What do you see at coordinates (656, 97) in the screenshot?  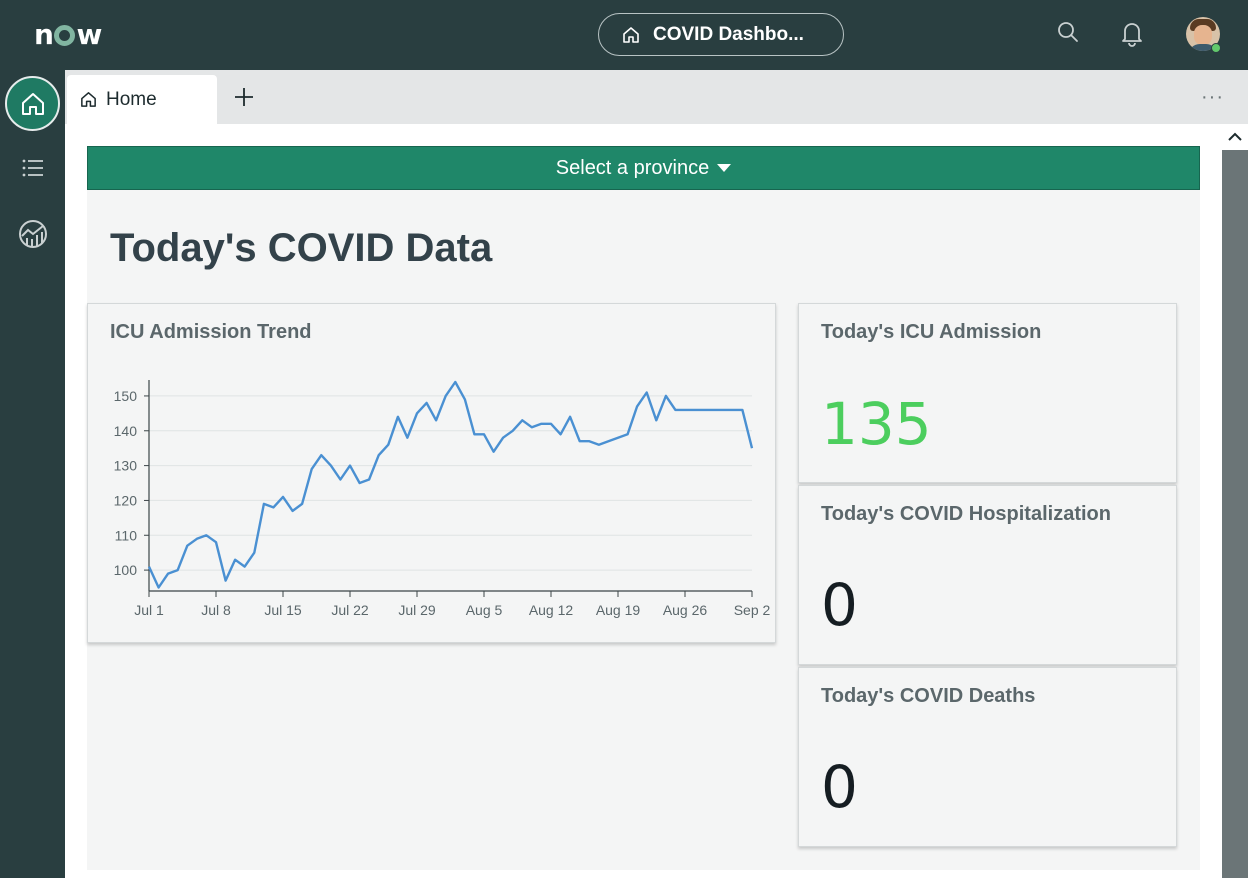 I see `tab-bar: Home ···` at bounding box center [656, 97].